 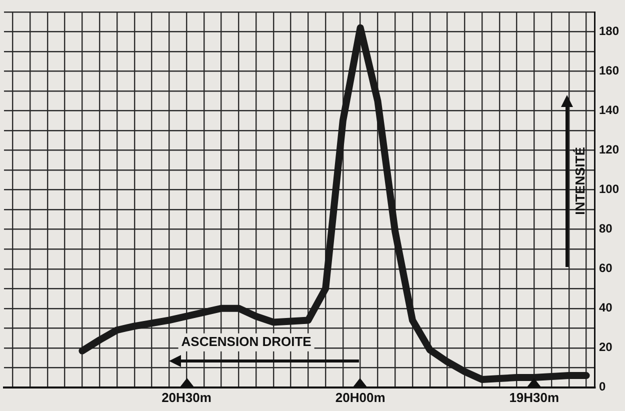 I want to click on y-tick-label: 180, so click(x=609, y=31).